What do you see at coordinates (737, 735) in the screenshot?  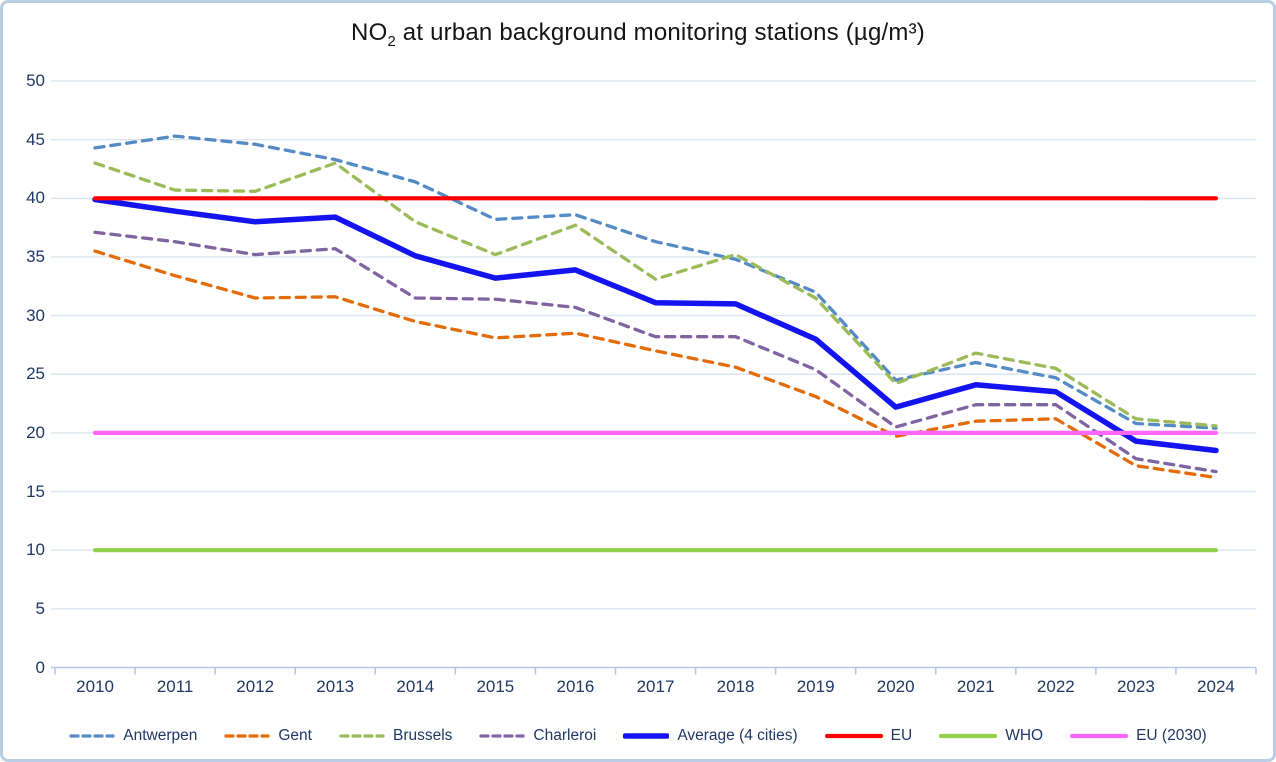 I see `legend-label: Average (4 cities)` at bounding box center [737, 735].